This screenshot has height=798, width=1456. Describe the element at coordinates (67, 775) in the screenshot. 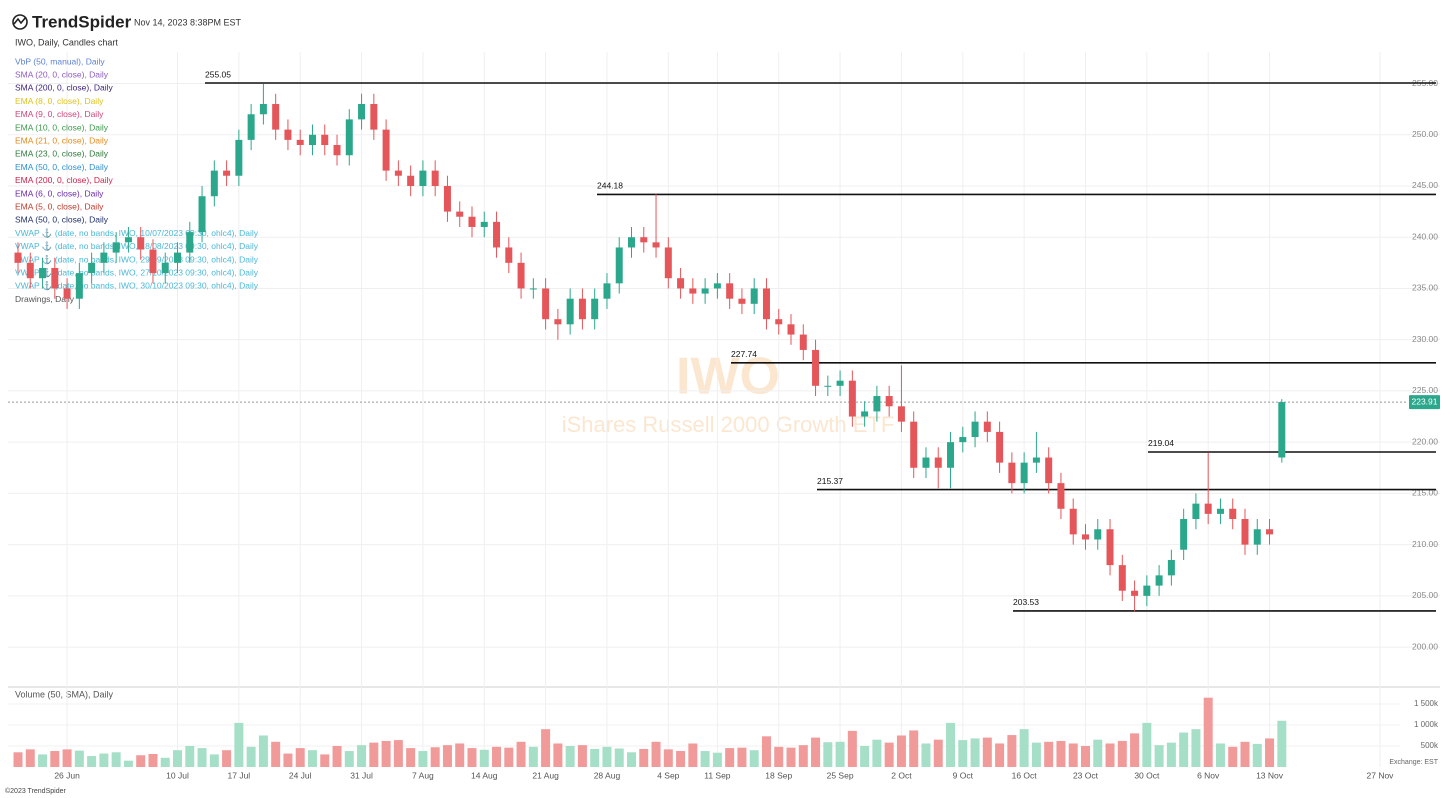

I see `x-tick-label: 26 Jun` at that location.